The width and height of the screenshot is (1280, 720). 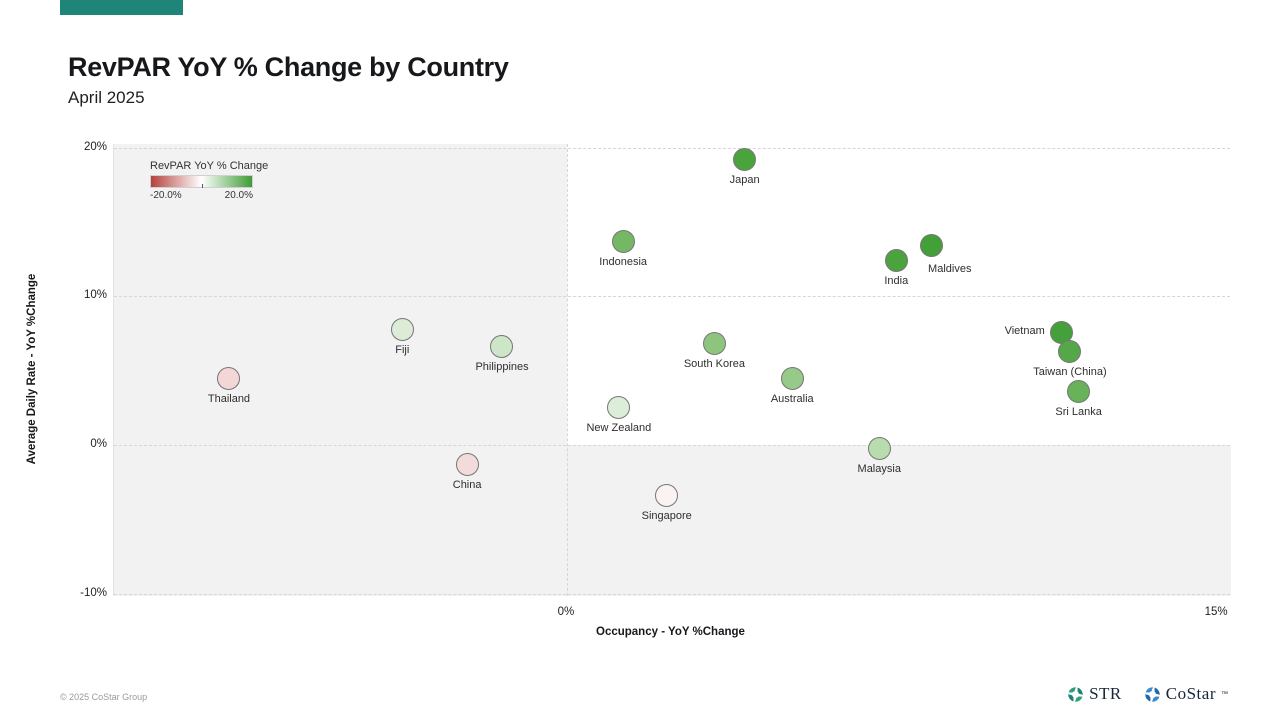 What do you see at coordinates (95, 295) in the screenshot?
I see `y-tick-label: 10%` at bounding box center [95, 295].